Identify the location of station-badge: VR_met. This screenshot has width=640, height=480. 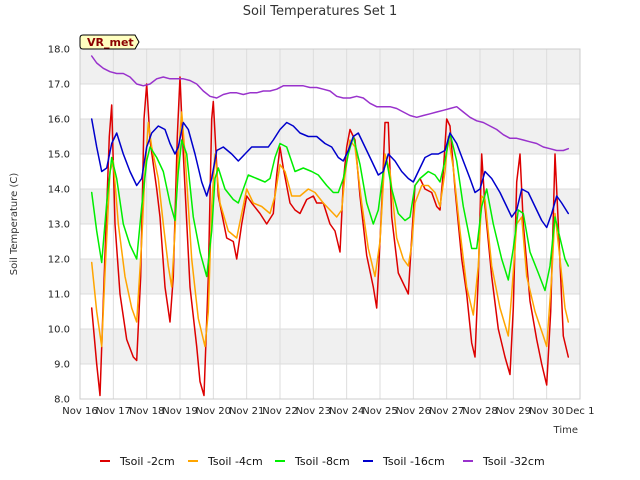
(109, 42).